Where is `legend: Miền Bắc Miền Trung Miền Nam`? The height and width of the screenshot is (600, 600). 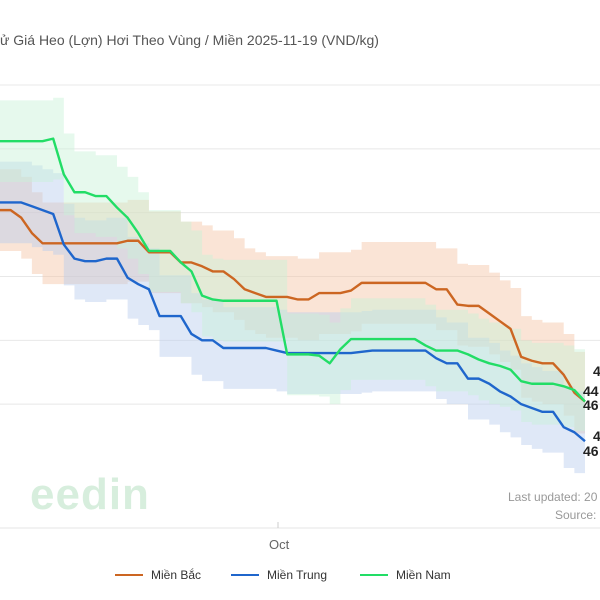
legend: Miền Bắc Miền Trung Miền Nam is located at coordinates (300, 578).